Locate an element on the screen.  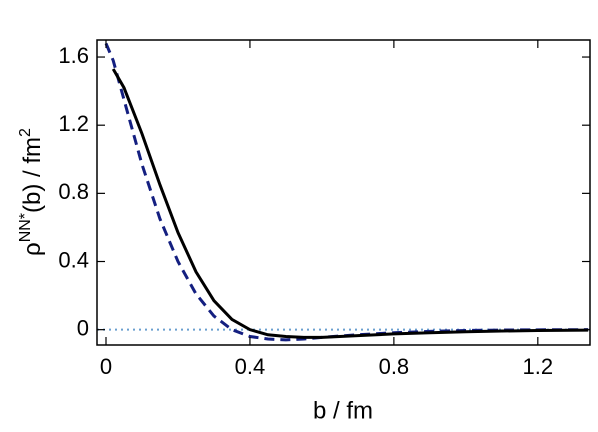
y-axis-label-part: 2 is located at coordinates (25, 132).